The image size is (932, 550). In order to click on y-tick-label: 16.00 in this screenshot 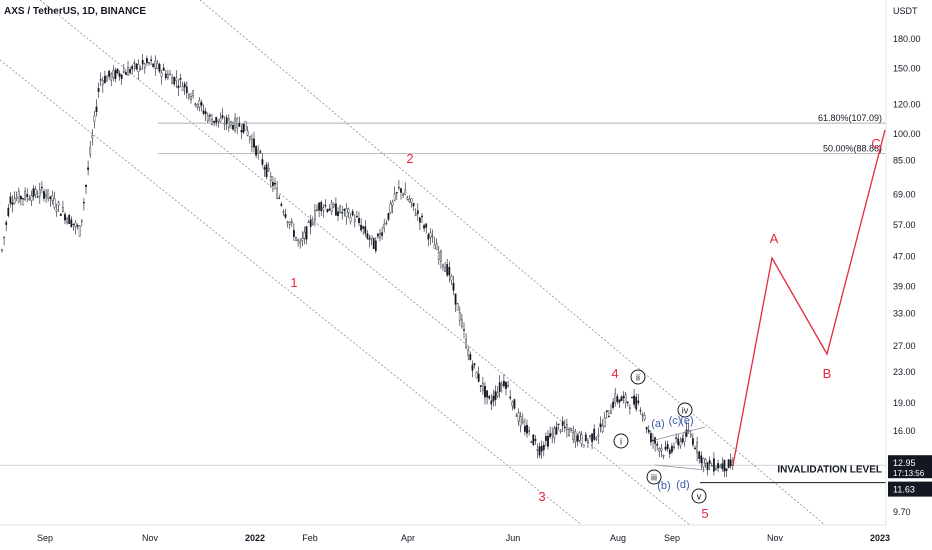, I will do `click(904, 431)`.